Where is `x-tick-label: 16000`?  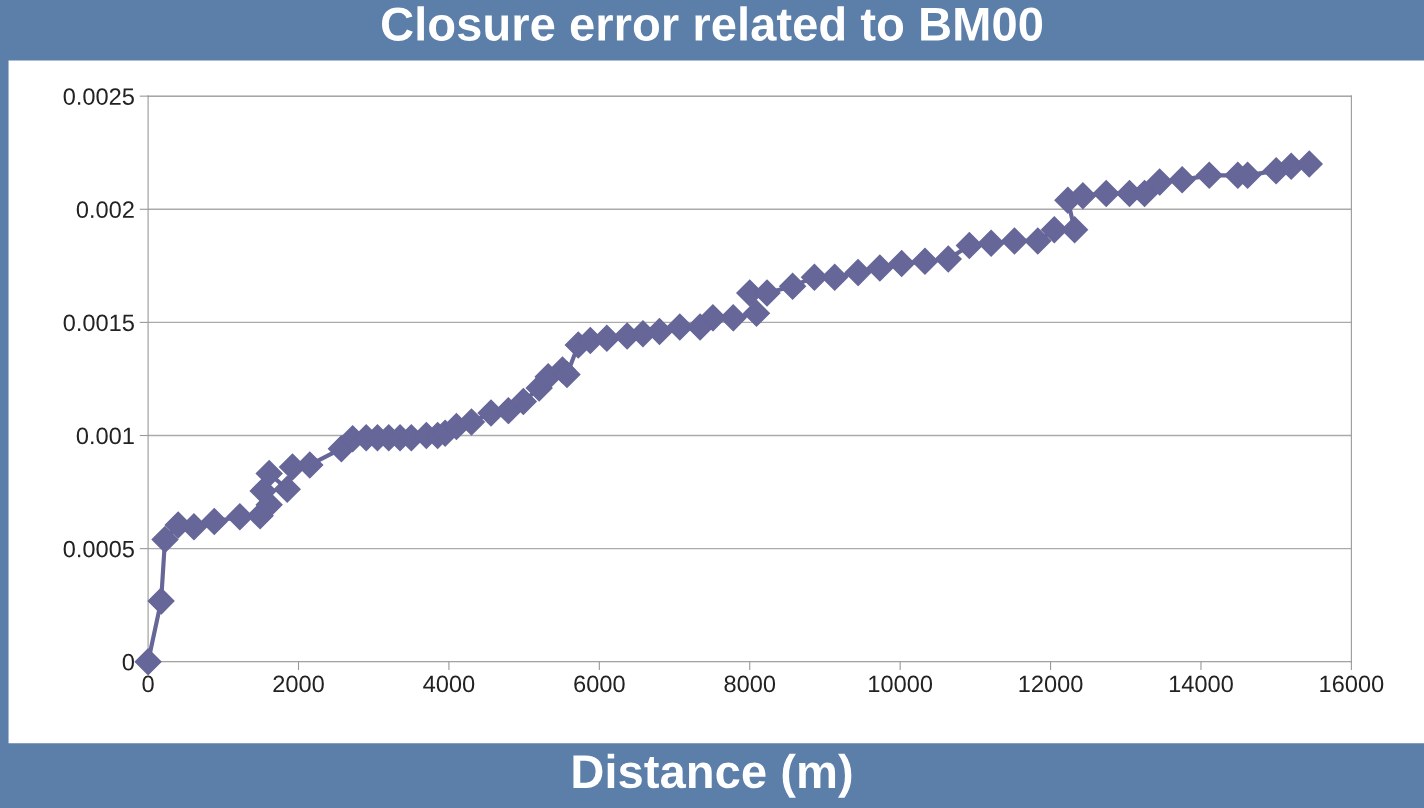 x-tick-label: 16000 is located at coordinates (1352, 684).